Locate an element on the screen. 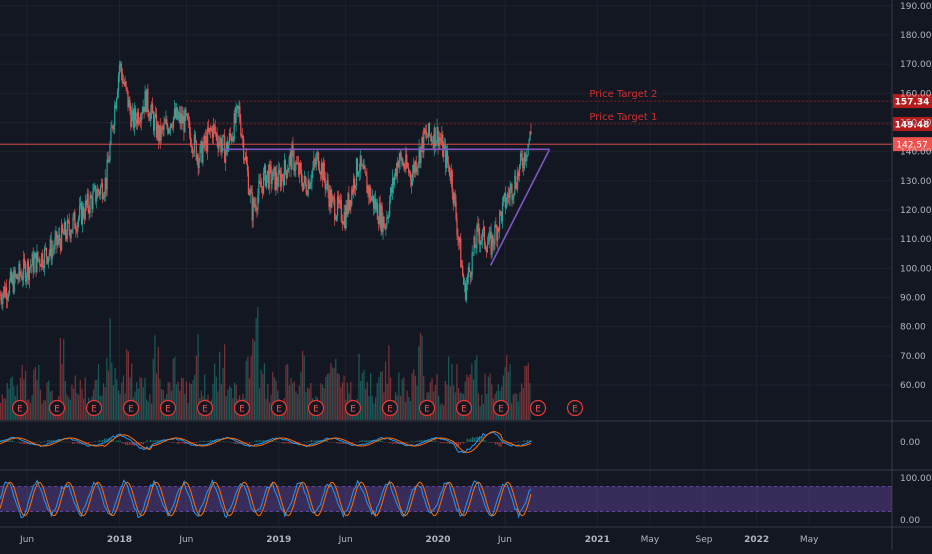  earnings-label: E is located at coordinates (501, 410).